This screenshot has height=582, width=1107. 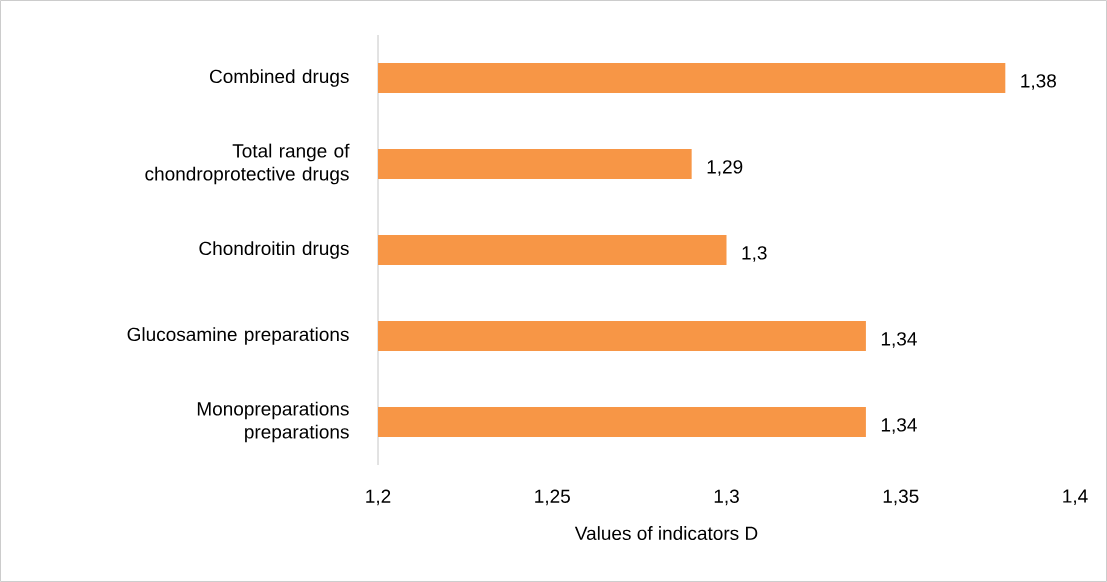 I want to click on data-label: 1,38, so click(x=1038, y=82).